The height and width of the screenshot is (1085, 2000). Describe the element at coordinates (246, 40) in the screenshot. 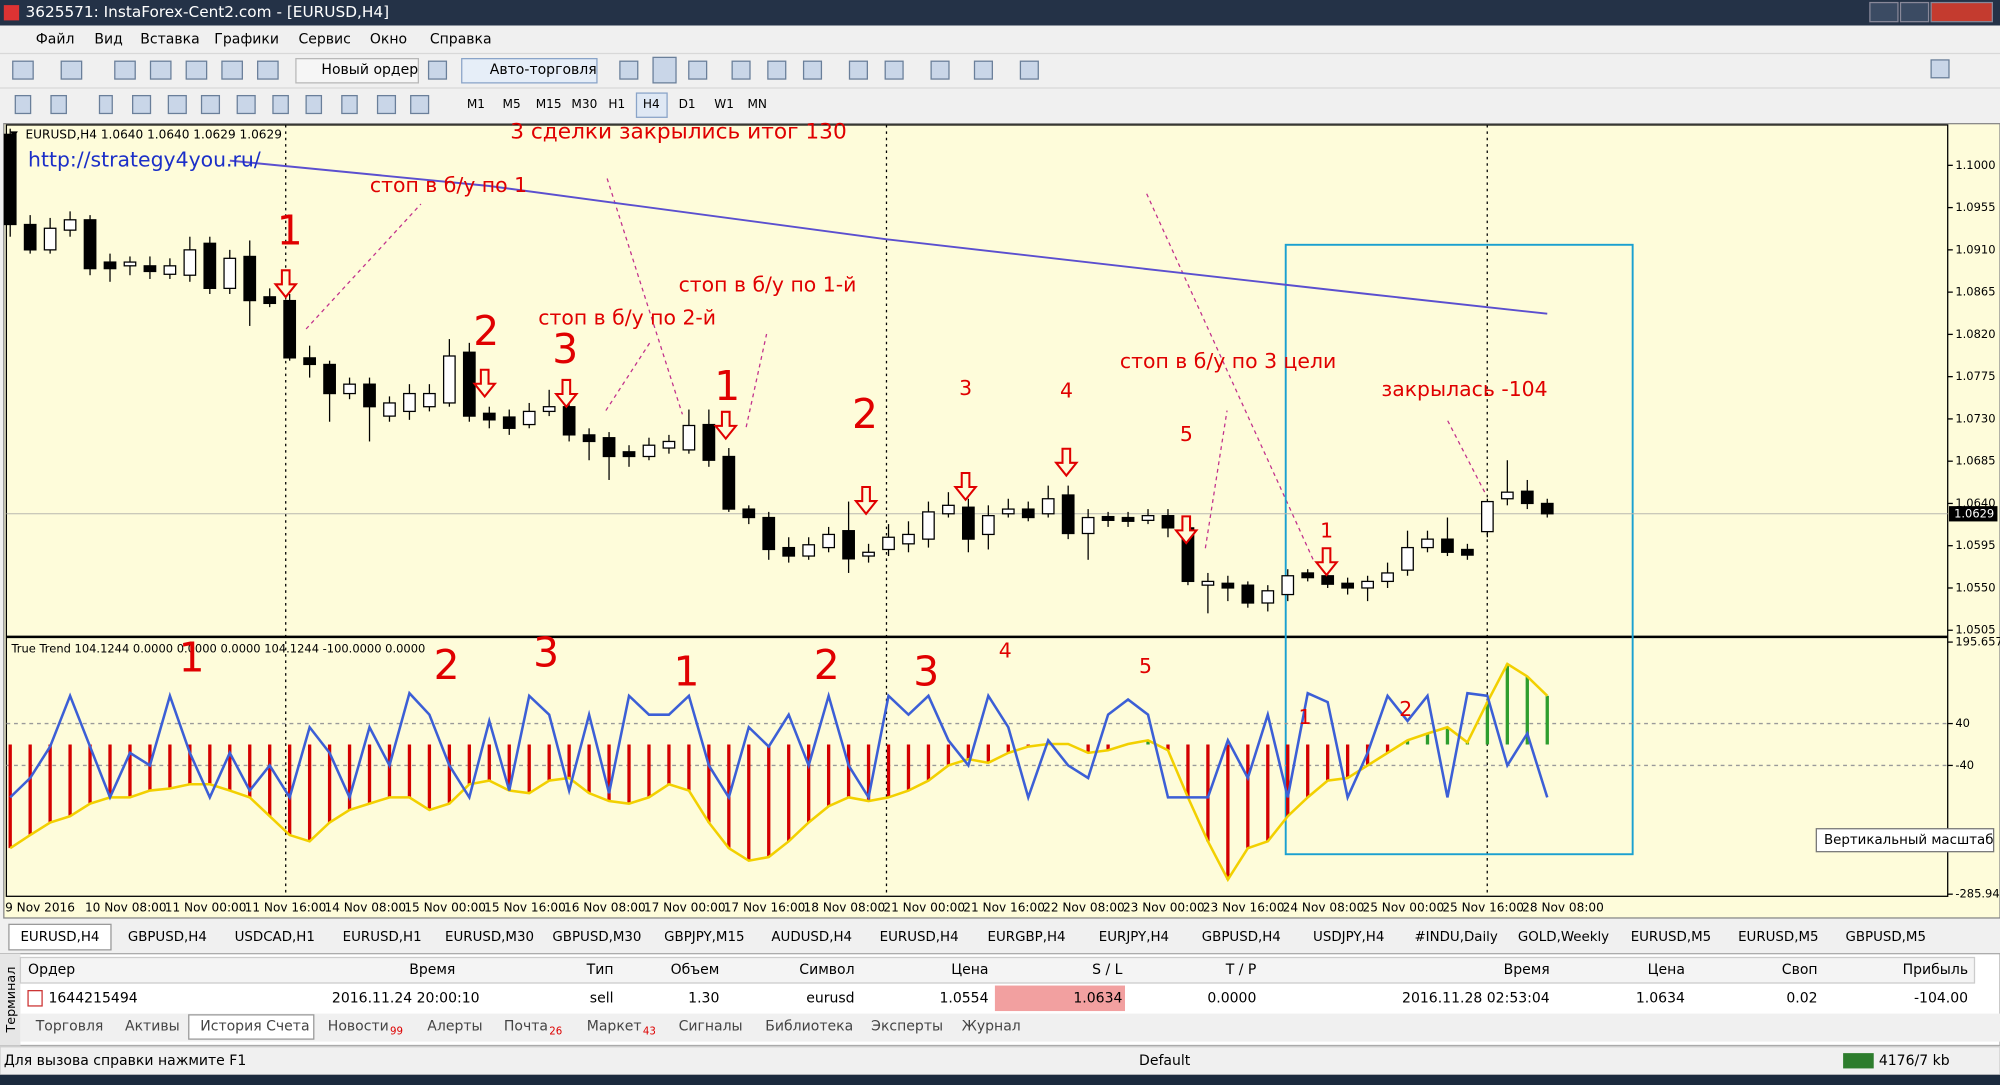

I see `menu-item: Графики` at that location.